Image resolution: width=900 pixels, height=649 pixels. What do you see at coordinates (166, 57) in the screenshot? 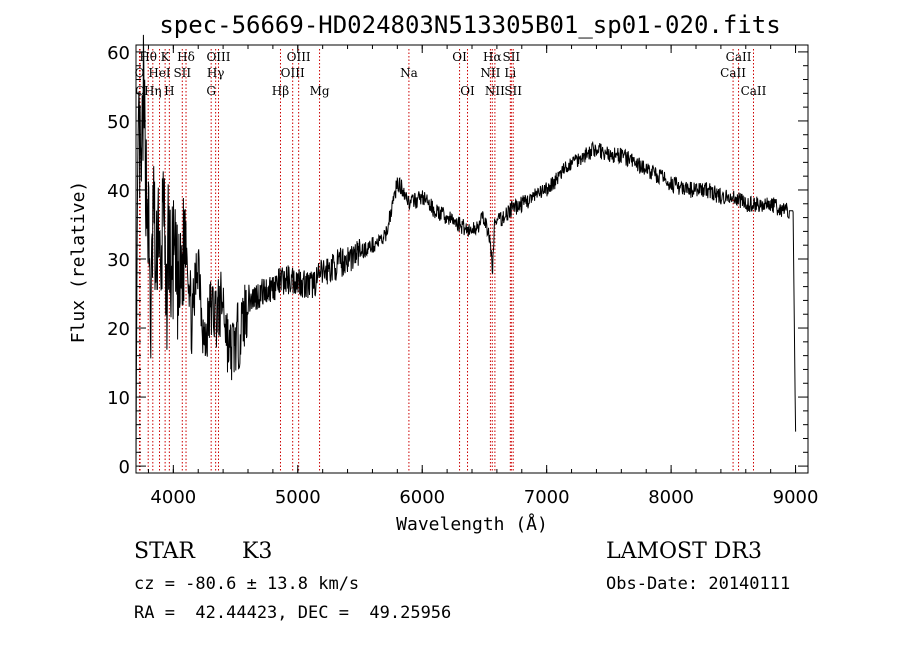
I see `marker-label: K` at bounding box center [166, 57].